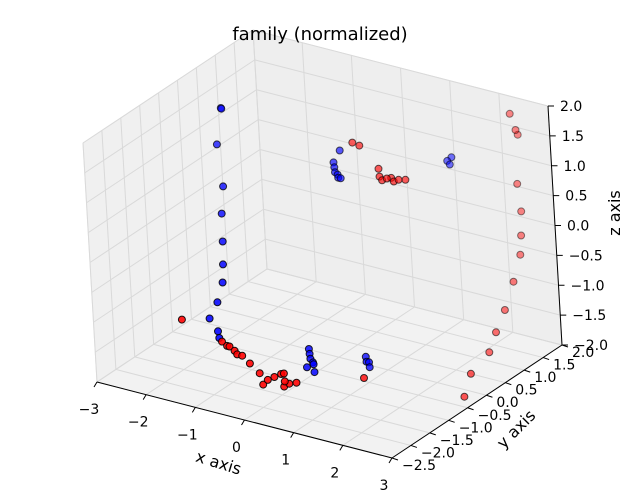  I want to click on x-tick-label: −2, so click(138, 423).